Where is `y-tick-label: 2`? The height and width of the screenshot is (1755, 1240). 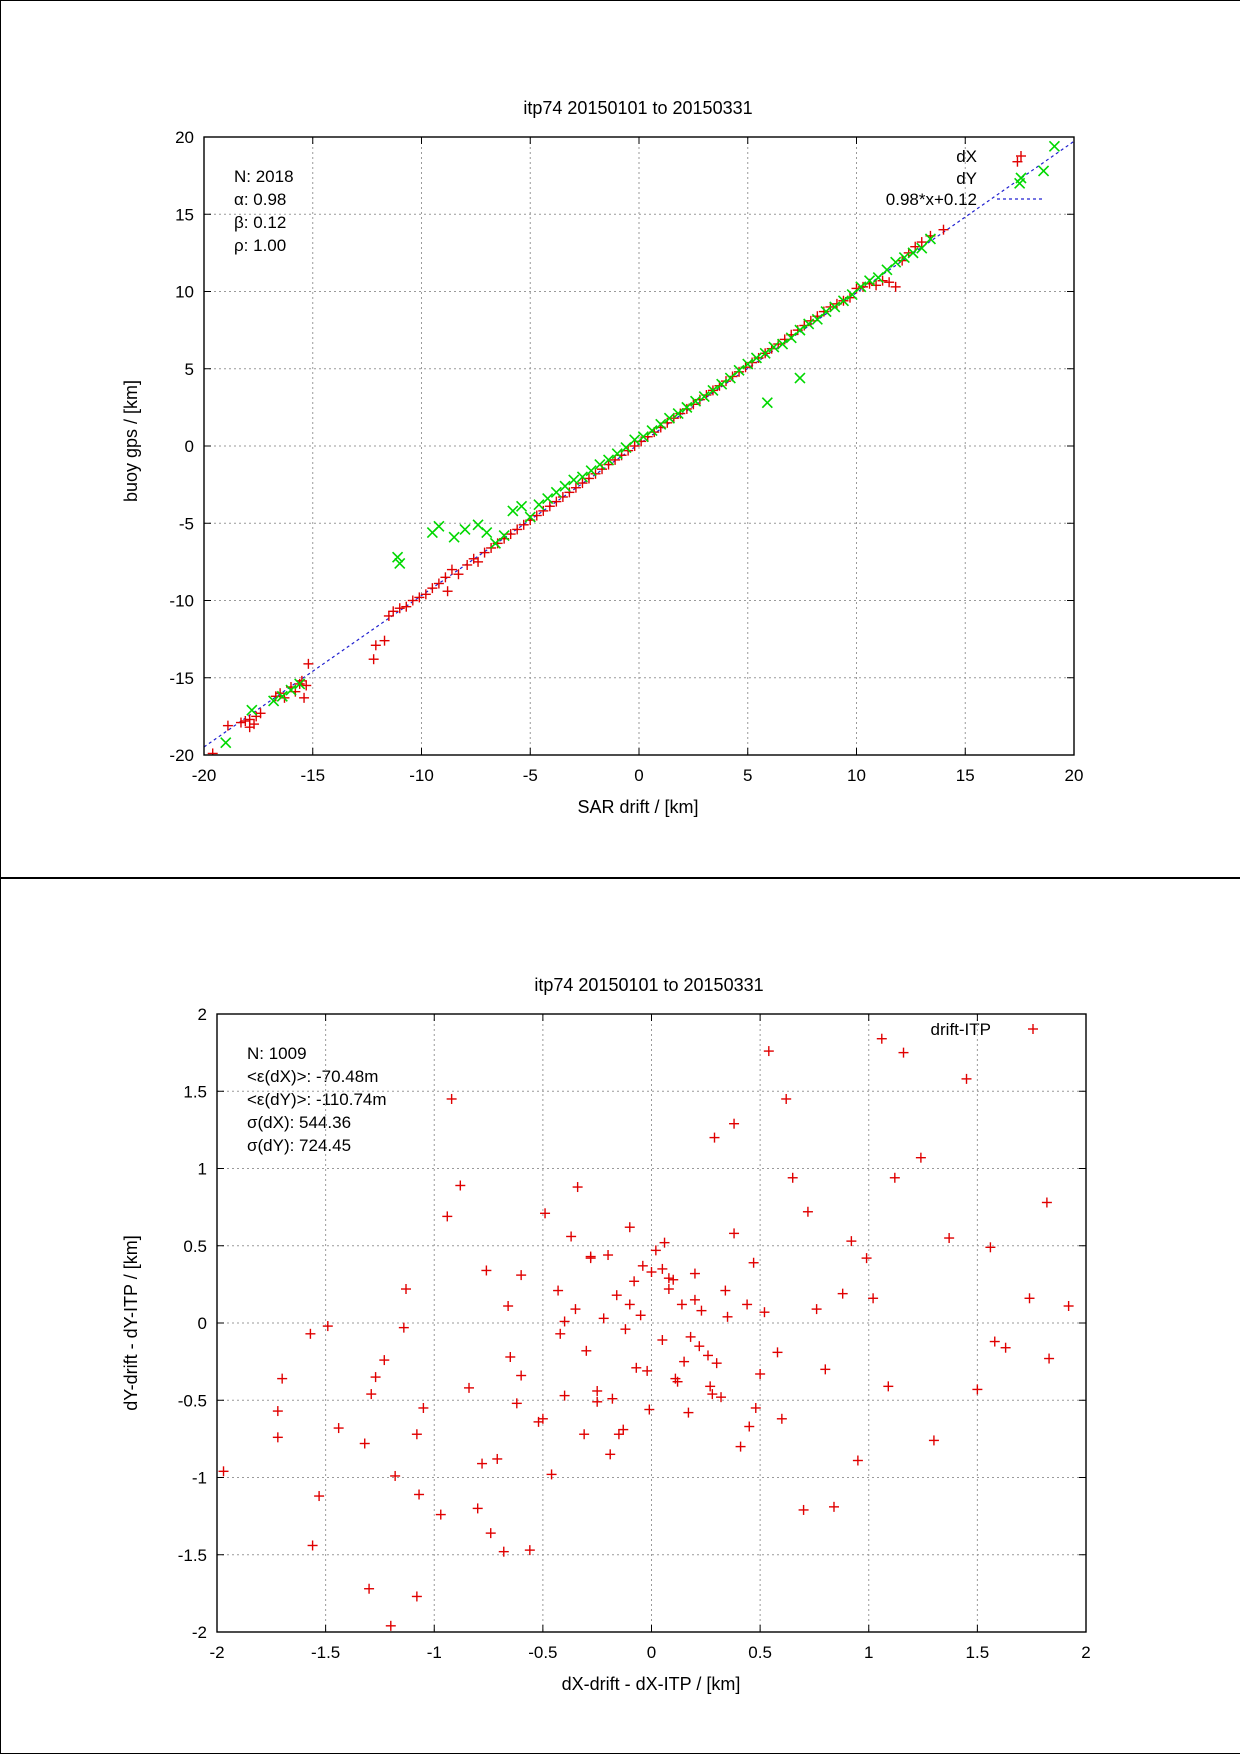 y-tick-label: 2 is located at coordinates (202, 1014).